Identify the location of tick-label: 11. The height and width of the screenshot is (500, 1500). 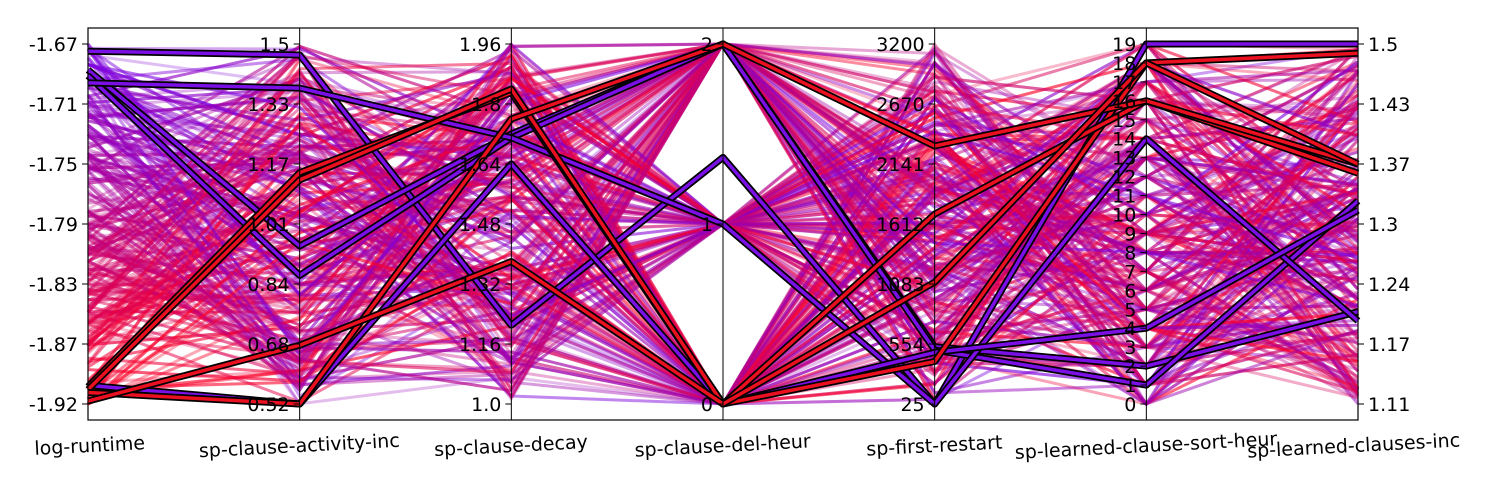
(1124, 197).